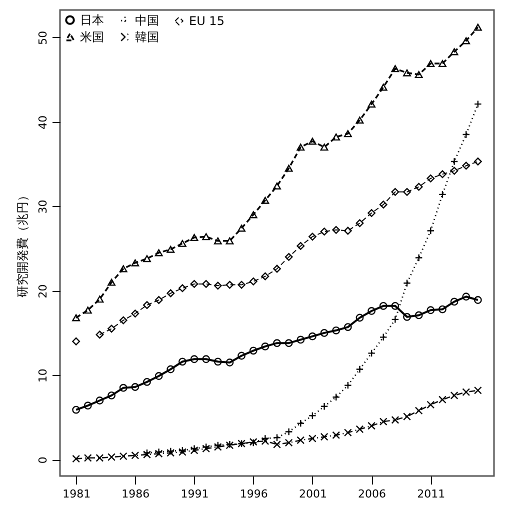 The image size is (510, 508). I want to click on y-tick-label: 10, so click(43, 375).